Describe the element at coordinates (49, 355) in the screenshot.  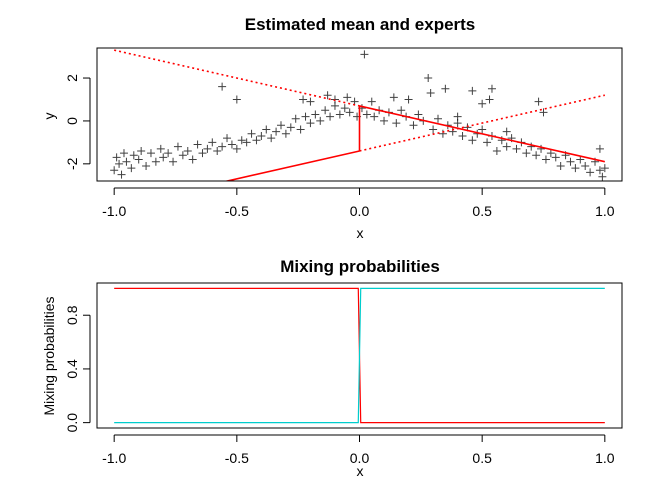
I see `bottom-ylabel: Mixing probabilities` at that location.